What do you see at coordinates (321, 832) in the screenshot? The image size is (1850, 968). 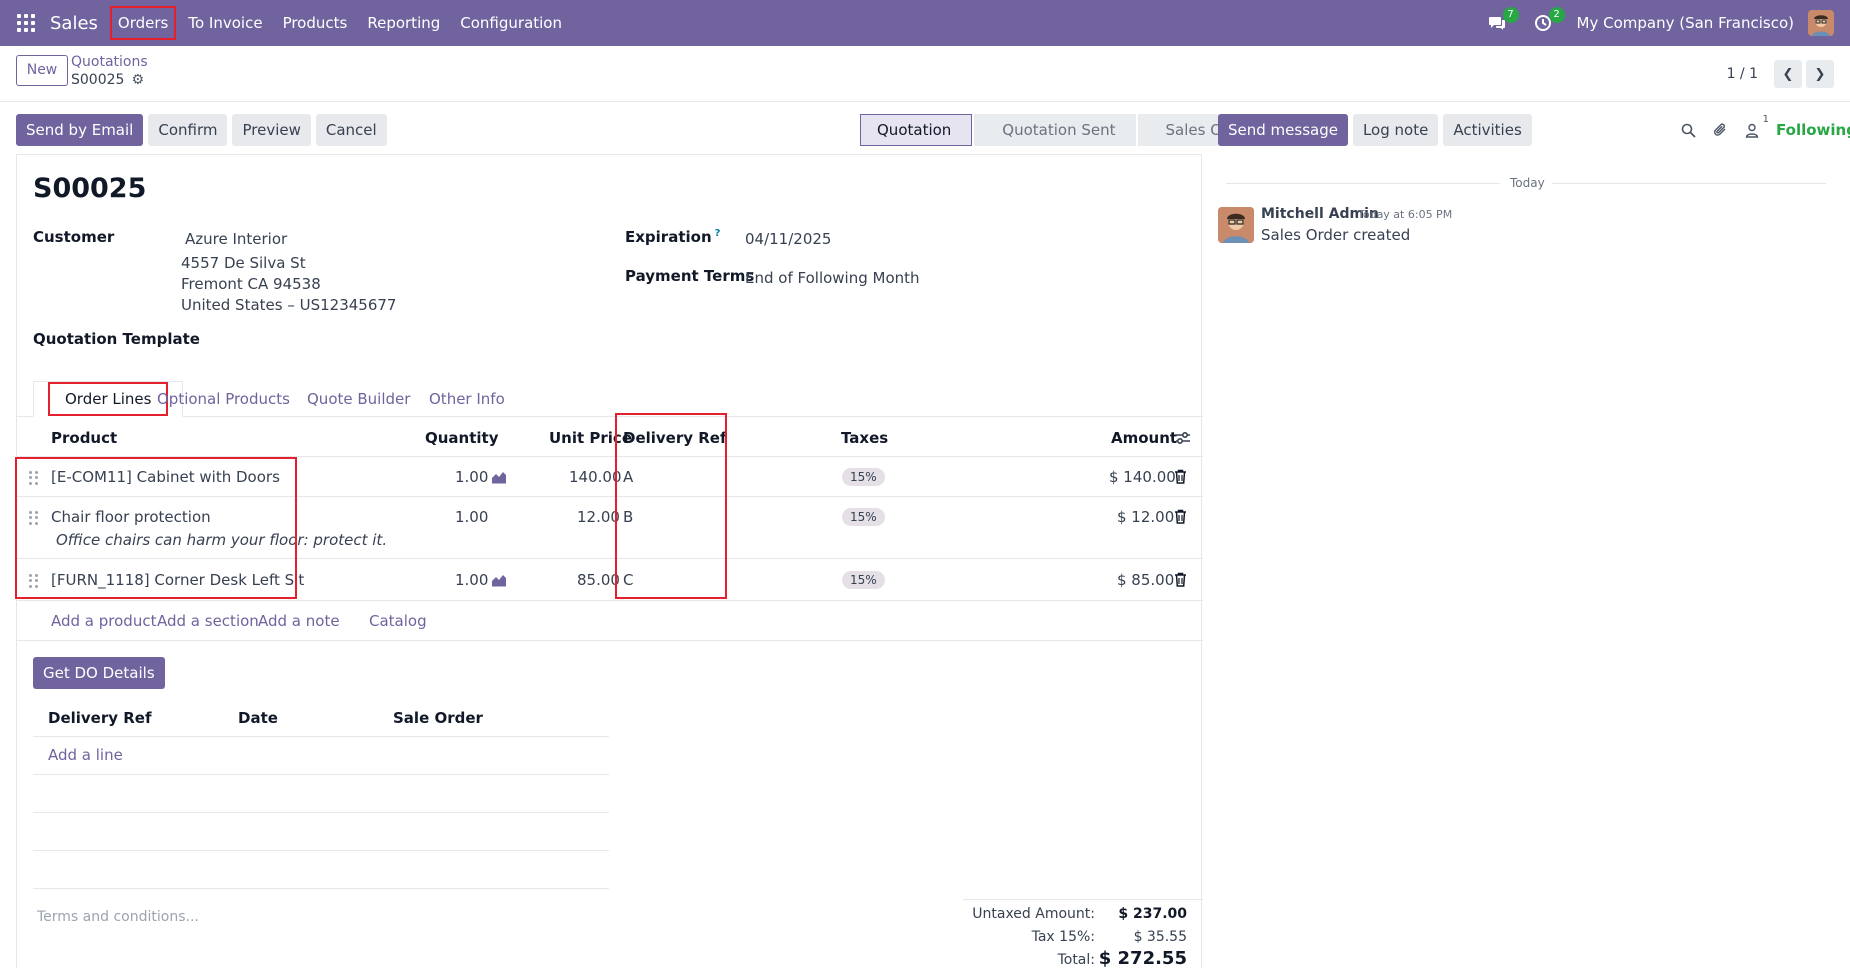 I see `do-empty-row` at bounding box center [321, 832].